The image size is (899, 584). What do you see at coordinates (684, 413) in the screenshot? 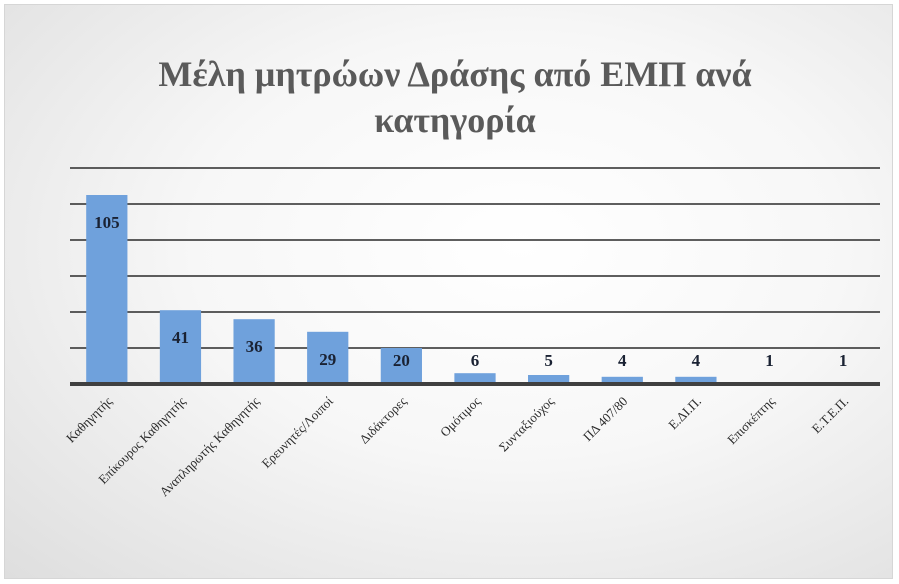
I see `x-tick-label: Ε.ΔΙ.Π.` at bounding box center [684, 413].